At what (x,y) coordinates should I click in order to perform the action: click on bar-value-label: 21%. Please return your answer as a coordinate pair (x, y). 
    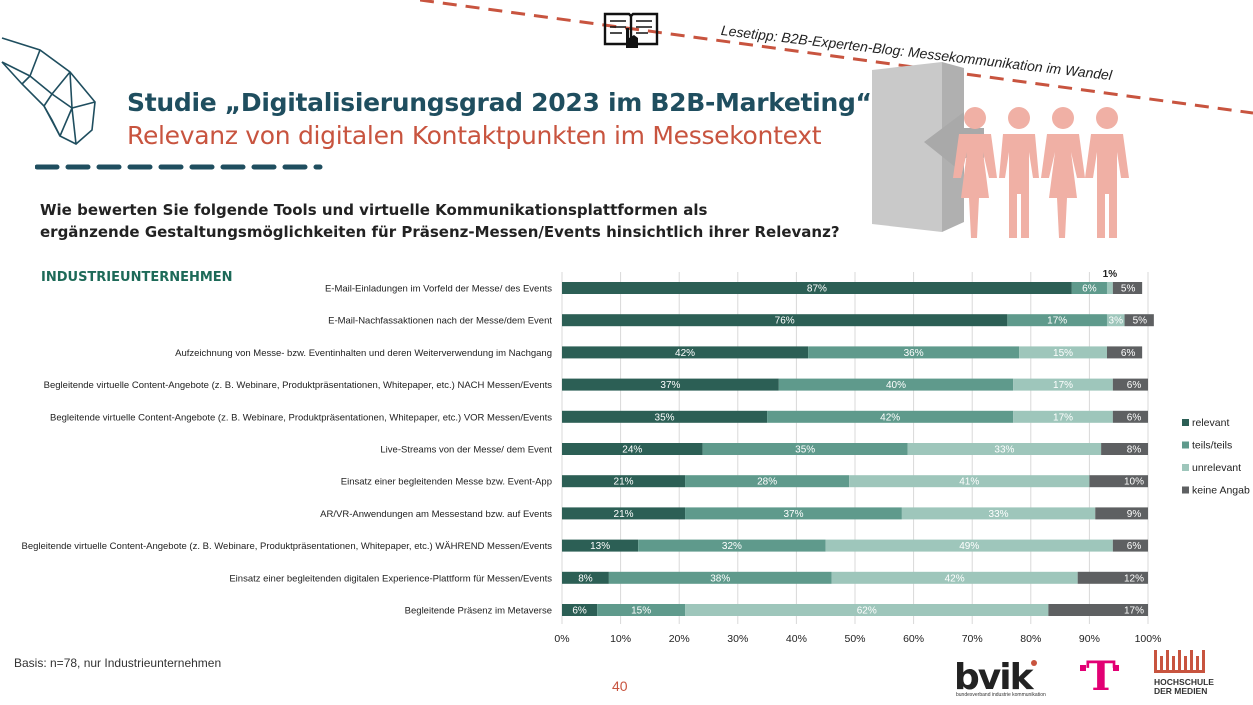
    Looking at the image, I should click on (624, 514).